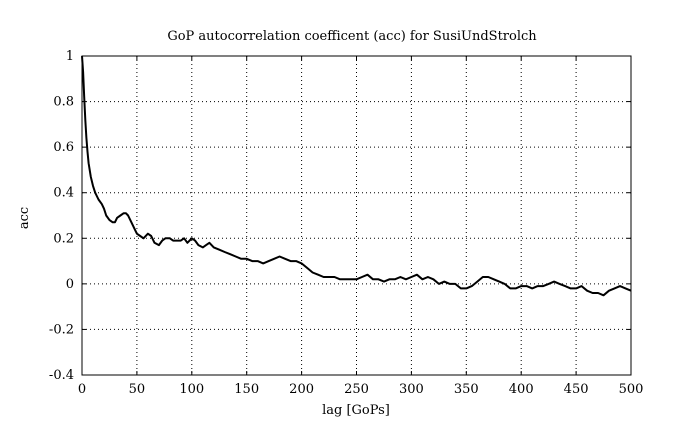 This screenshot has height=433, width=689. I want to click on x-tick-label: 500, so click(631, 389).